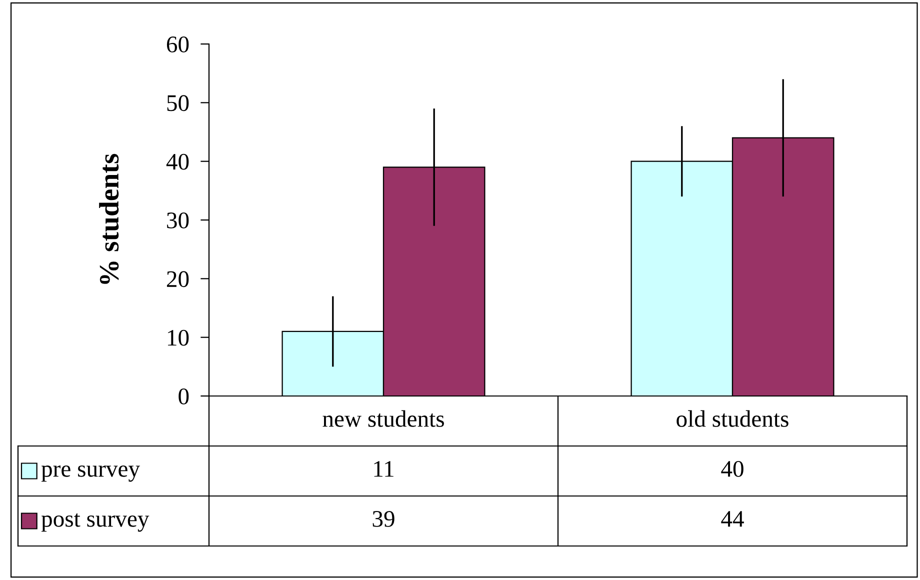  I want to click on data-label: 11, so click(384, 469).